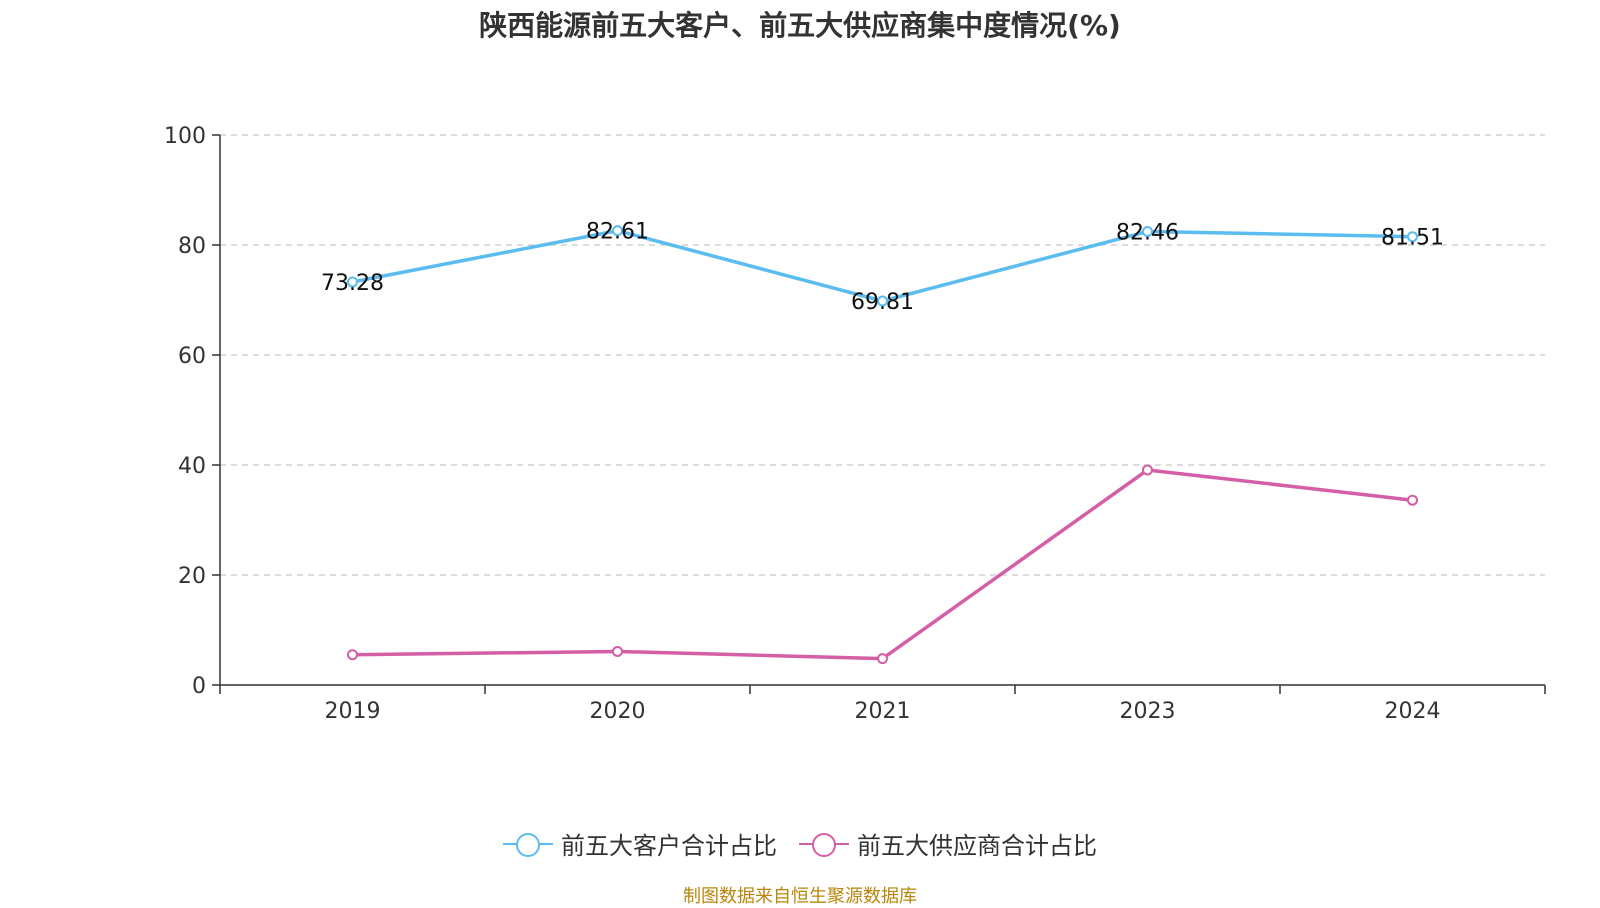 The height and width of the screenshot is (908, 1600). Describe the element at coordinates (353, 711) in the screenshot. I see `x-tick-label-2019: 2019` at that location.